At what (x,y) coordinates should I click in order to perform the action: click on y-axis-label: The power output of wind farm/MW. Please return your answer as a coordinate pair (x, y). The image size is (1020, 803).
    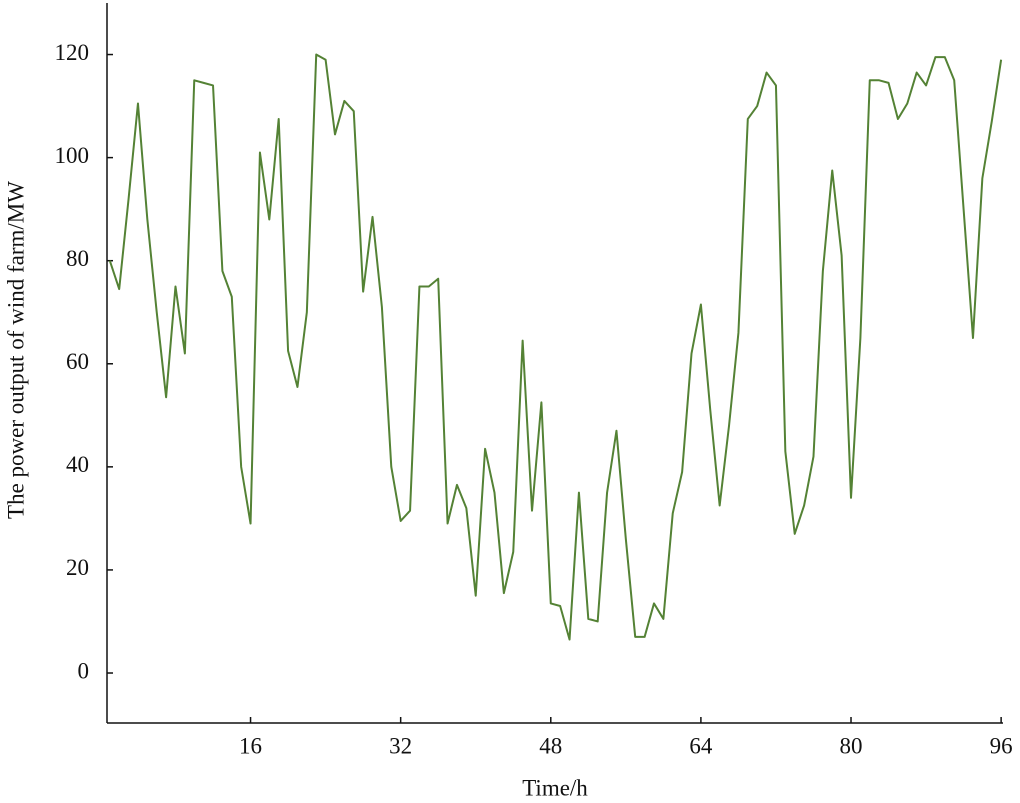
    Looking at the image, I should click on (15, 350).